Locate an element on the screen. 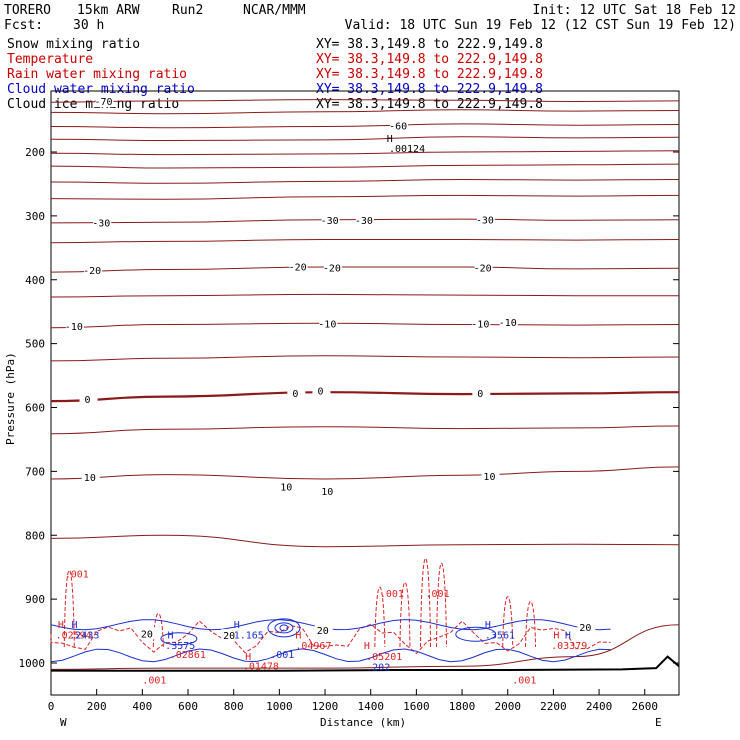 This screenshot has width=740, height=740. y-tick-label: 1000 is located at coordinates (32, 663).